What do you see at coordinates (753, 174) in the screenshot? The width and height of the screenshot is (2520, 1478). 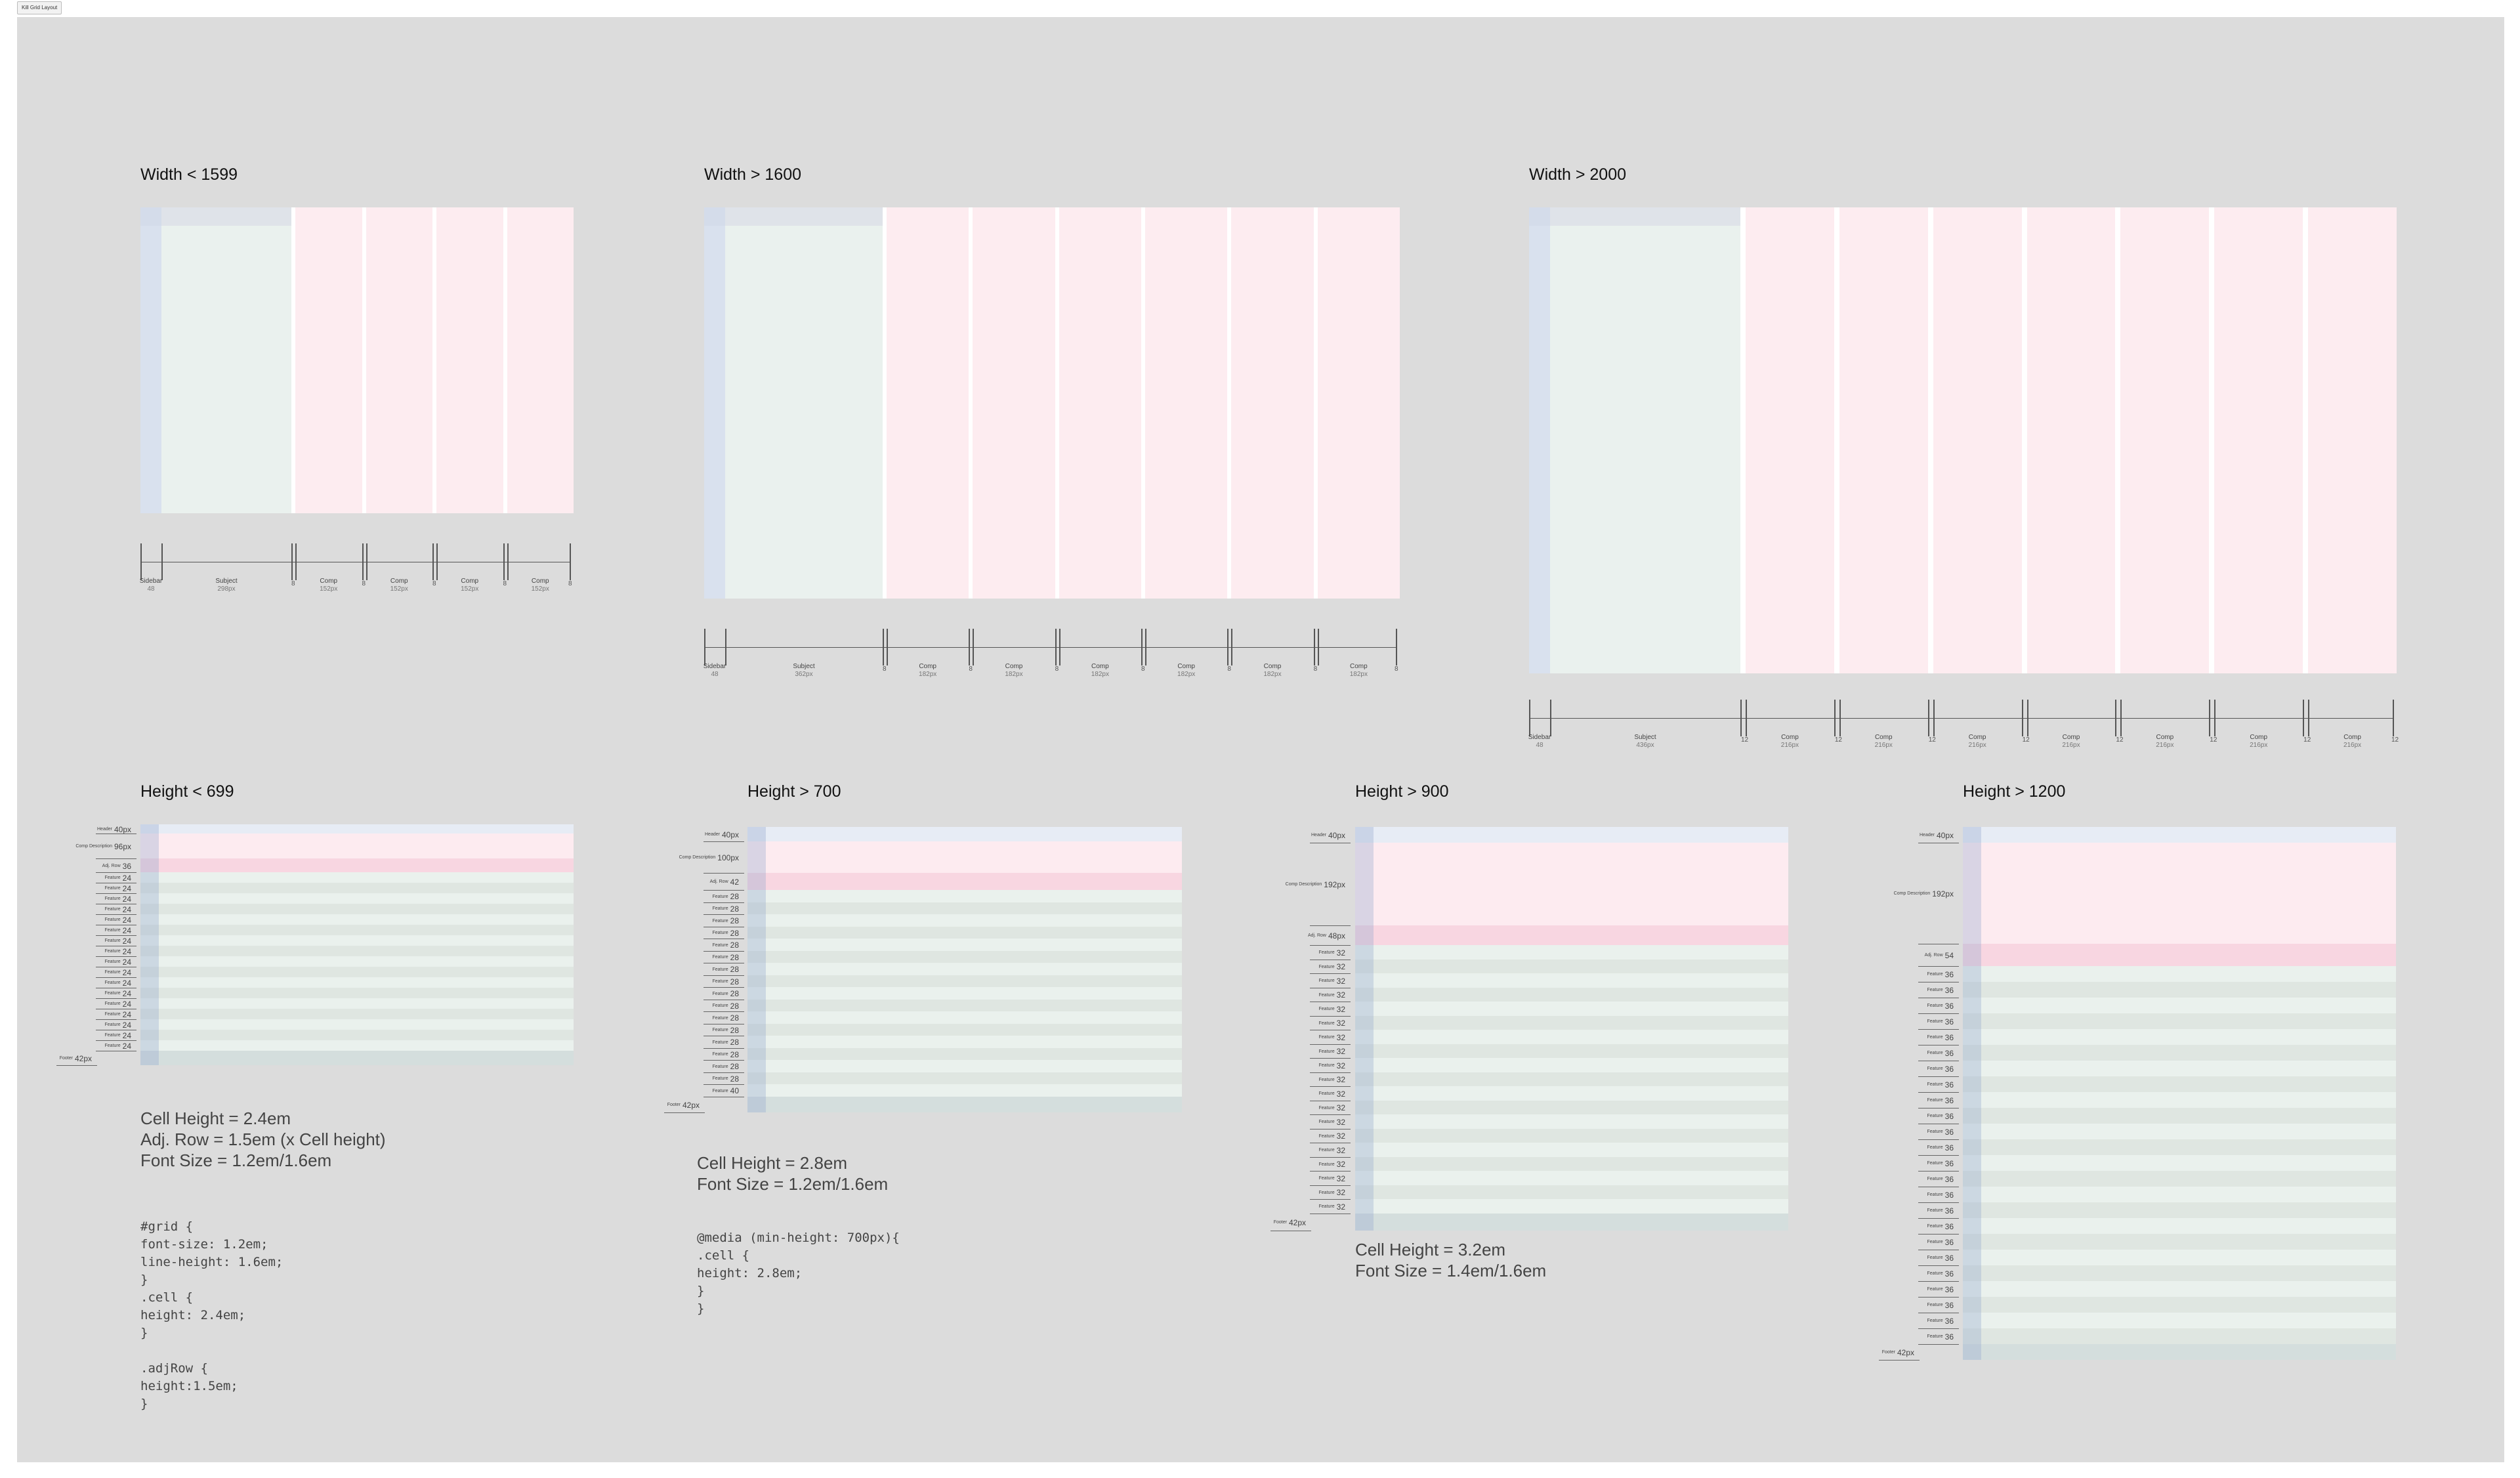 I see `width-section-title: Width > 1600` at bounding box center [753, 174].